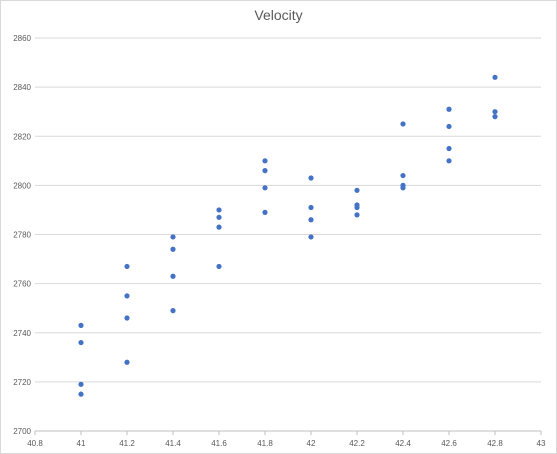 The image size is (557, 454). I want to click on x-tick-label: 41.4, so click(173, 443).